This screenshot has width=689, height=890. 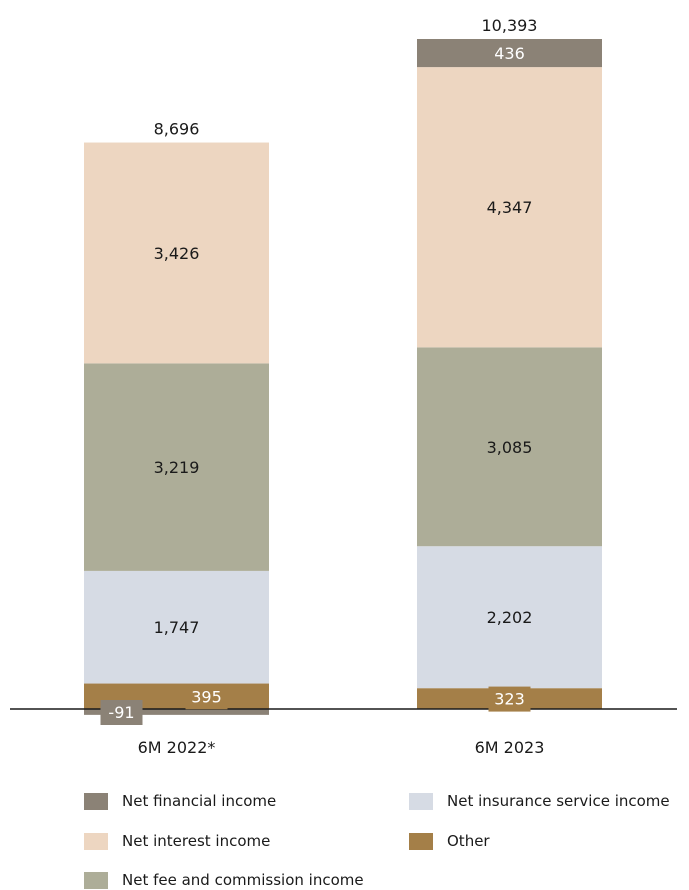 I want to click on data-label-net-financial-income-2: 436, so click(x=509, y=53).